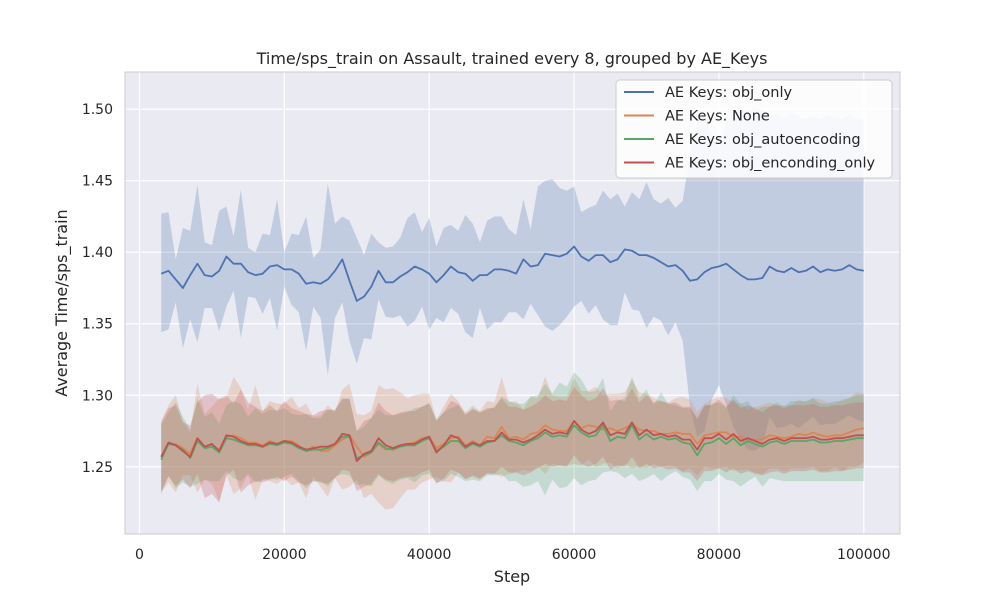 The image size is (1000, 600). Describe the element at coordinates (284, 555) in the screenshot. I see `x-tick-label: 20000` at that location.